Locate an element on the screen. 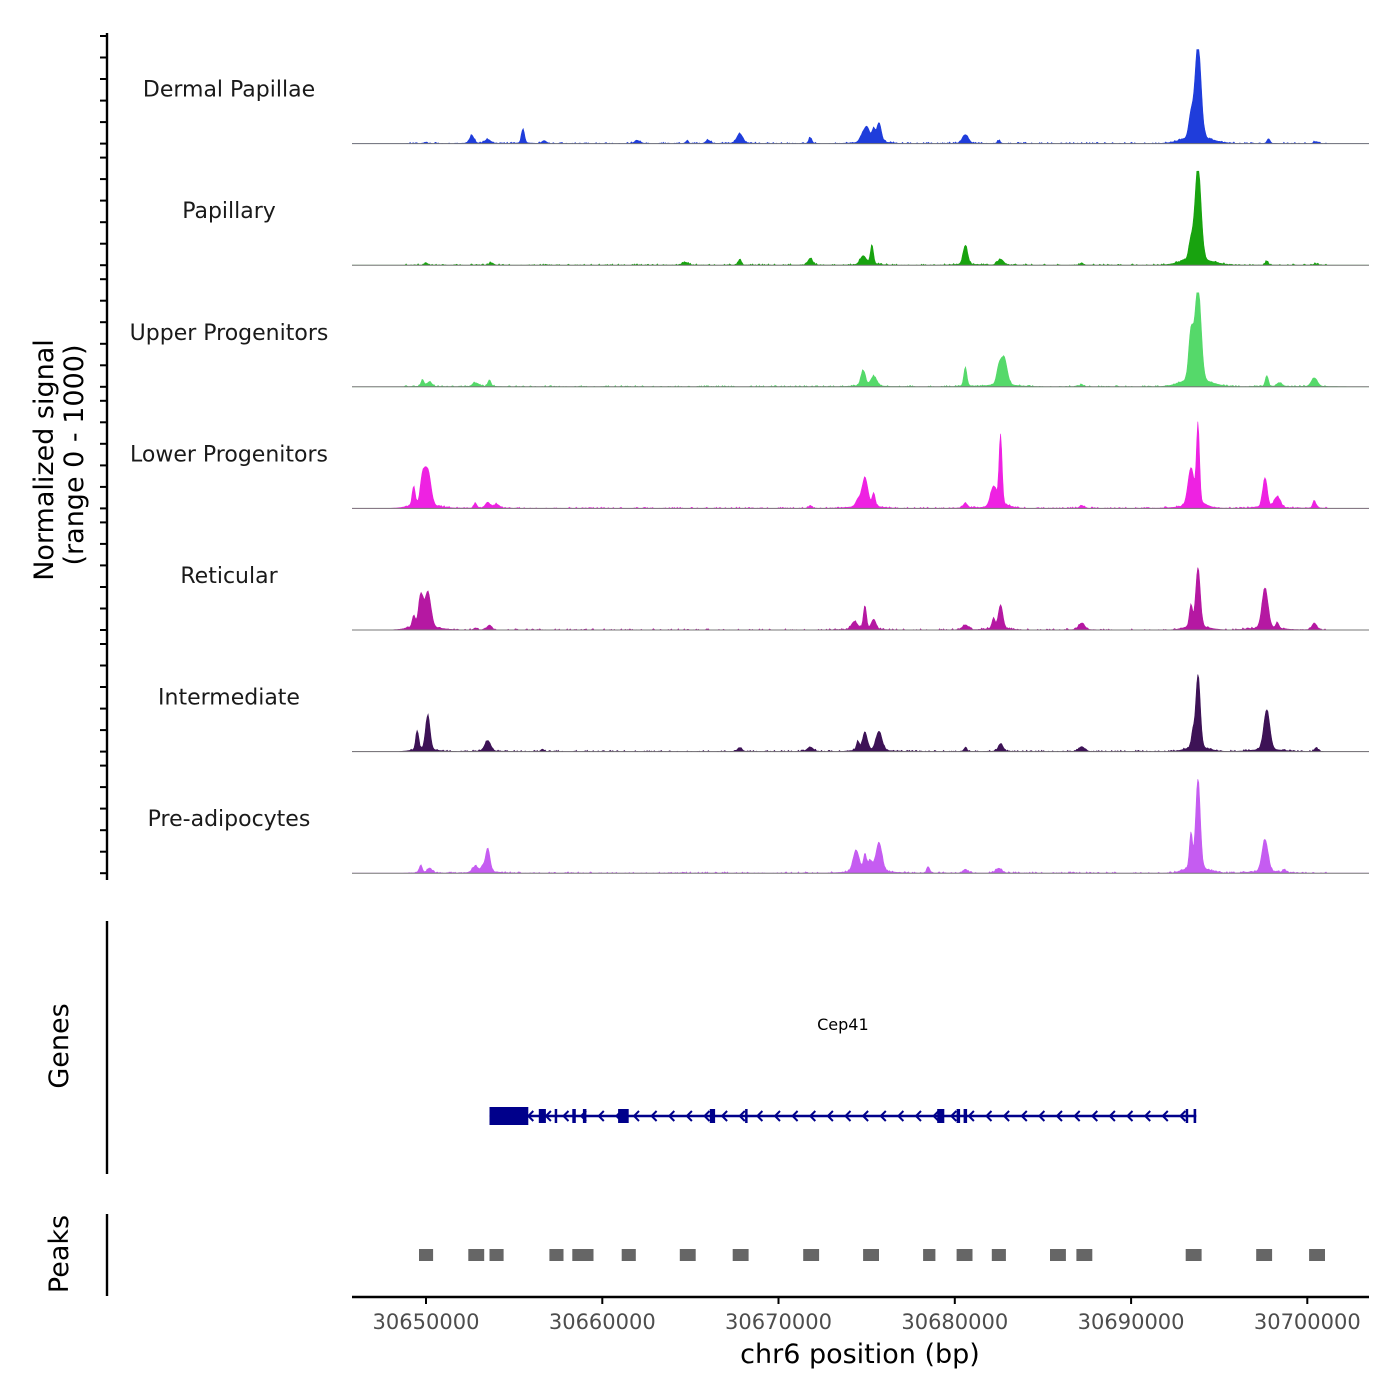 The width and height of the screenshot is (1400, 1400). signal-axis-subtitle: (range 0 - 1000) is located at coordinates (74, 455).